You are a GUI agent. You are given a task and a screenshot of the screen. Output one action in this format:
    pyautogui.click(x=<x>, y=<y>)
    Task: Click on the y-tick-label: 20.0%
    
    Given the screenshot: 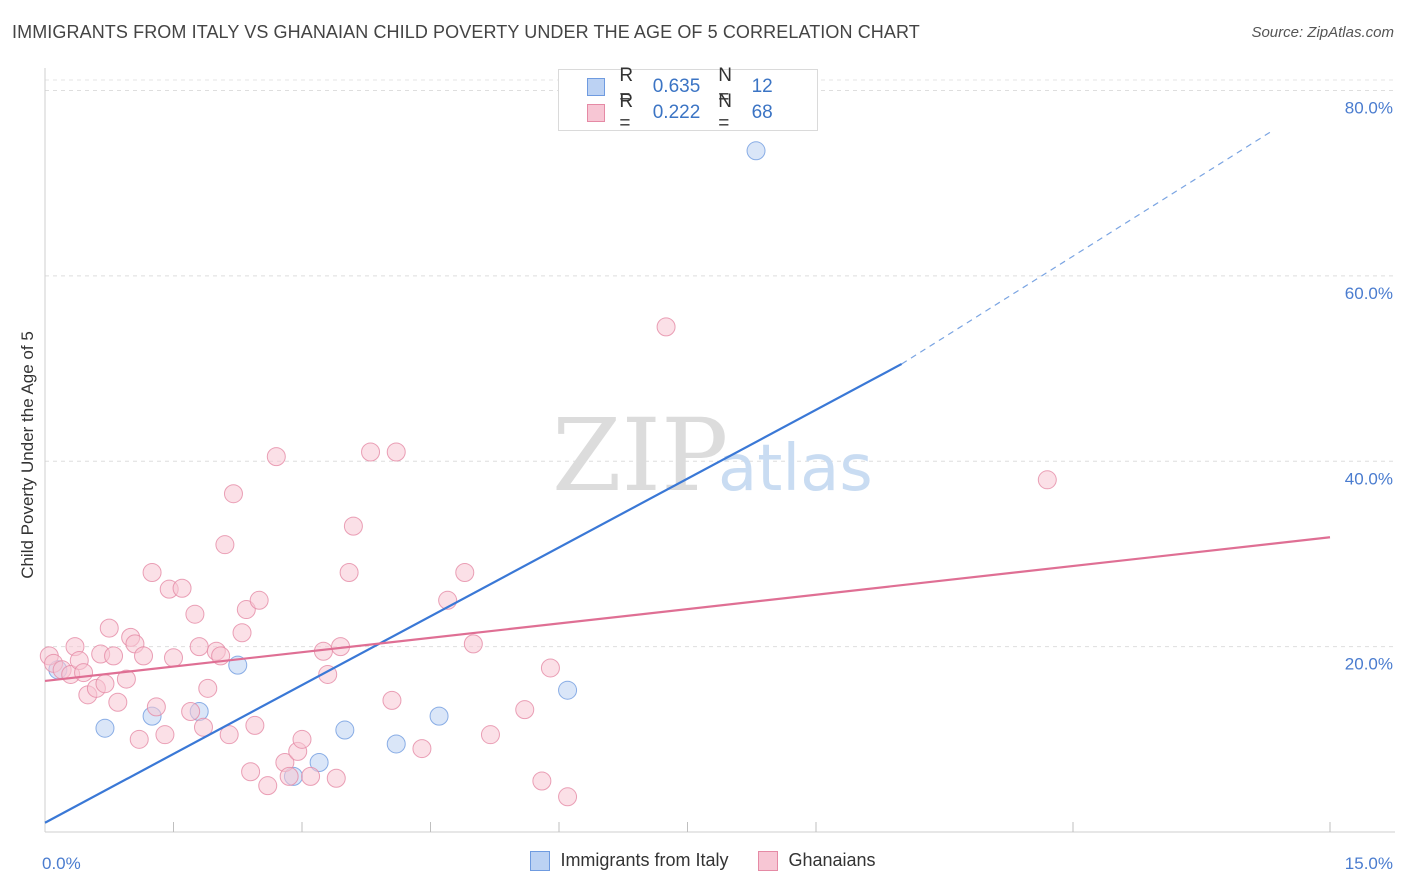 What is the action you would take?
    pyautogui.click(x=1369, y=664)
    